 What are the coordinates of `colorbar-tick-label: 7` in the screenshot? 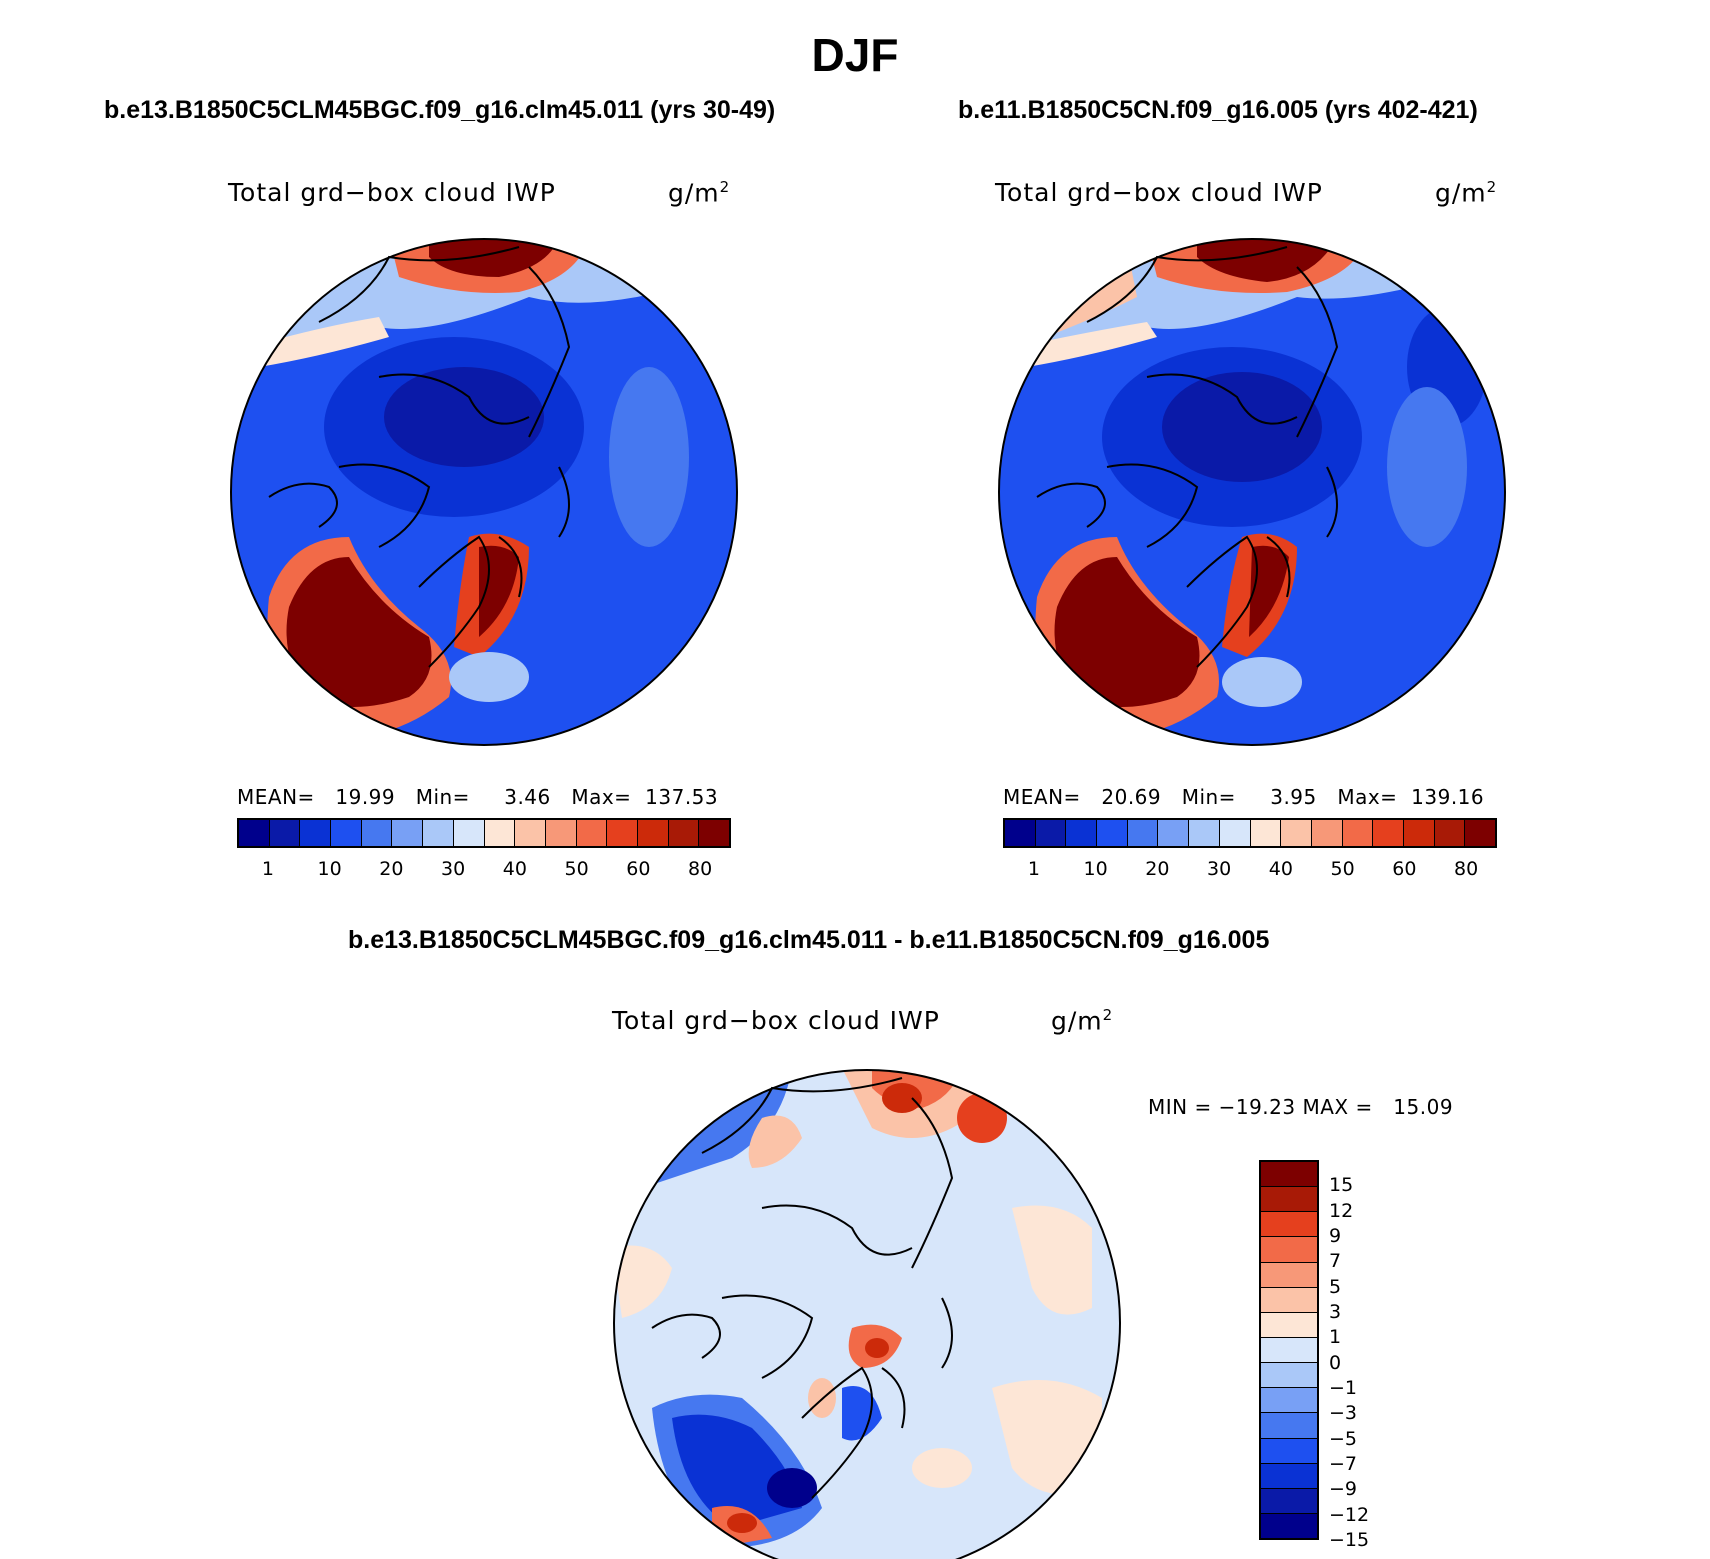 It's located at (1335, 1261).